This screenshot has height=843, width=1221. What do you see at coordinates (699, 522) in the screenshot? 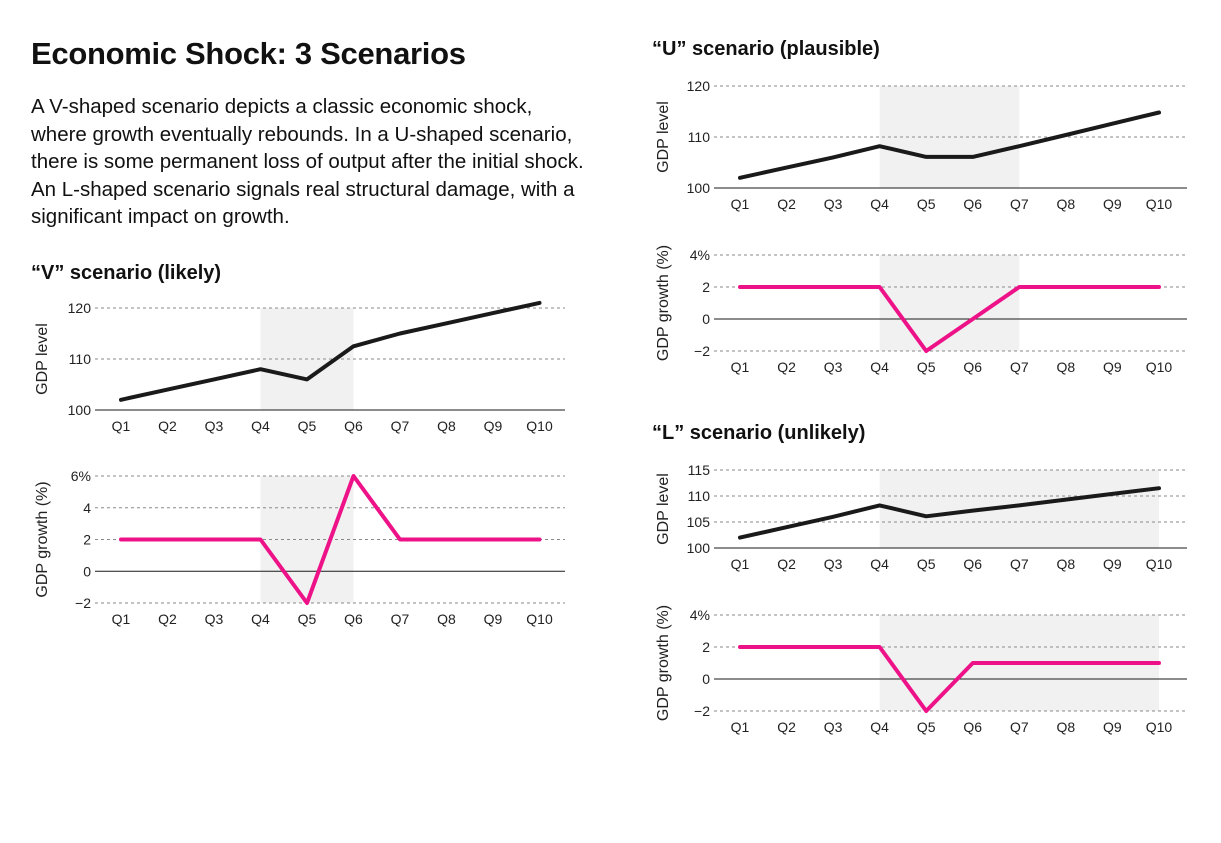
I see `y-tick-label: 105` at bounding box center [699, 522].